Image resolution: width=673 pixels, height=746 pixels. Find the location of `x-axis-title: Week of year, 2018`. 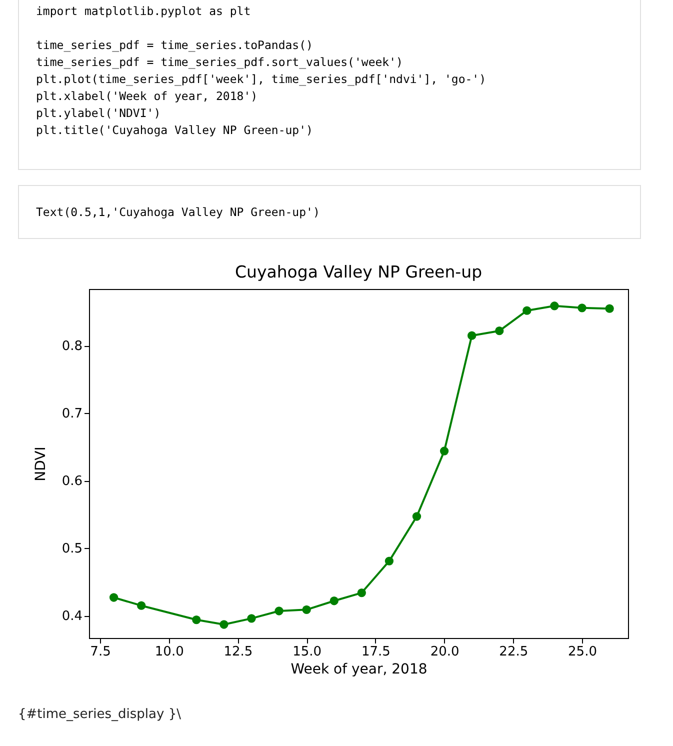

x-axis-title: Week of year, 2018 is located at coordinates (359, 670).